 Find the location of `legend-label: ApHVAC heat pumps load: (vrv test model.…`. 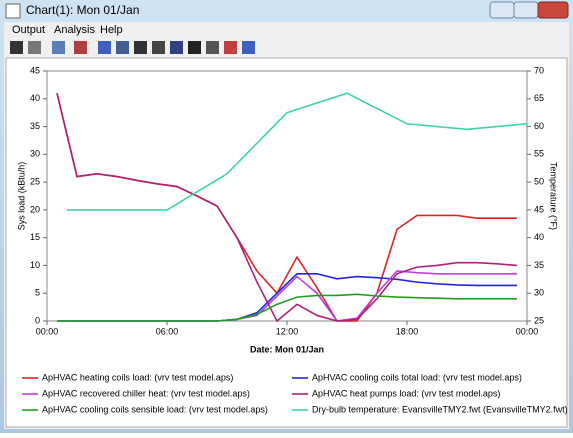

legend-label: ApHVAC heat pumps load: (vrv test model.… is located at coordinates (406, 393).